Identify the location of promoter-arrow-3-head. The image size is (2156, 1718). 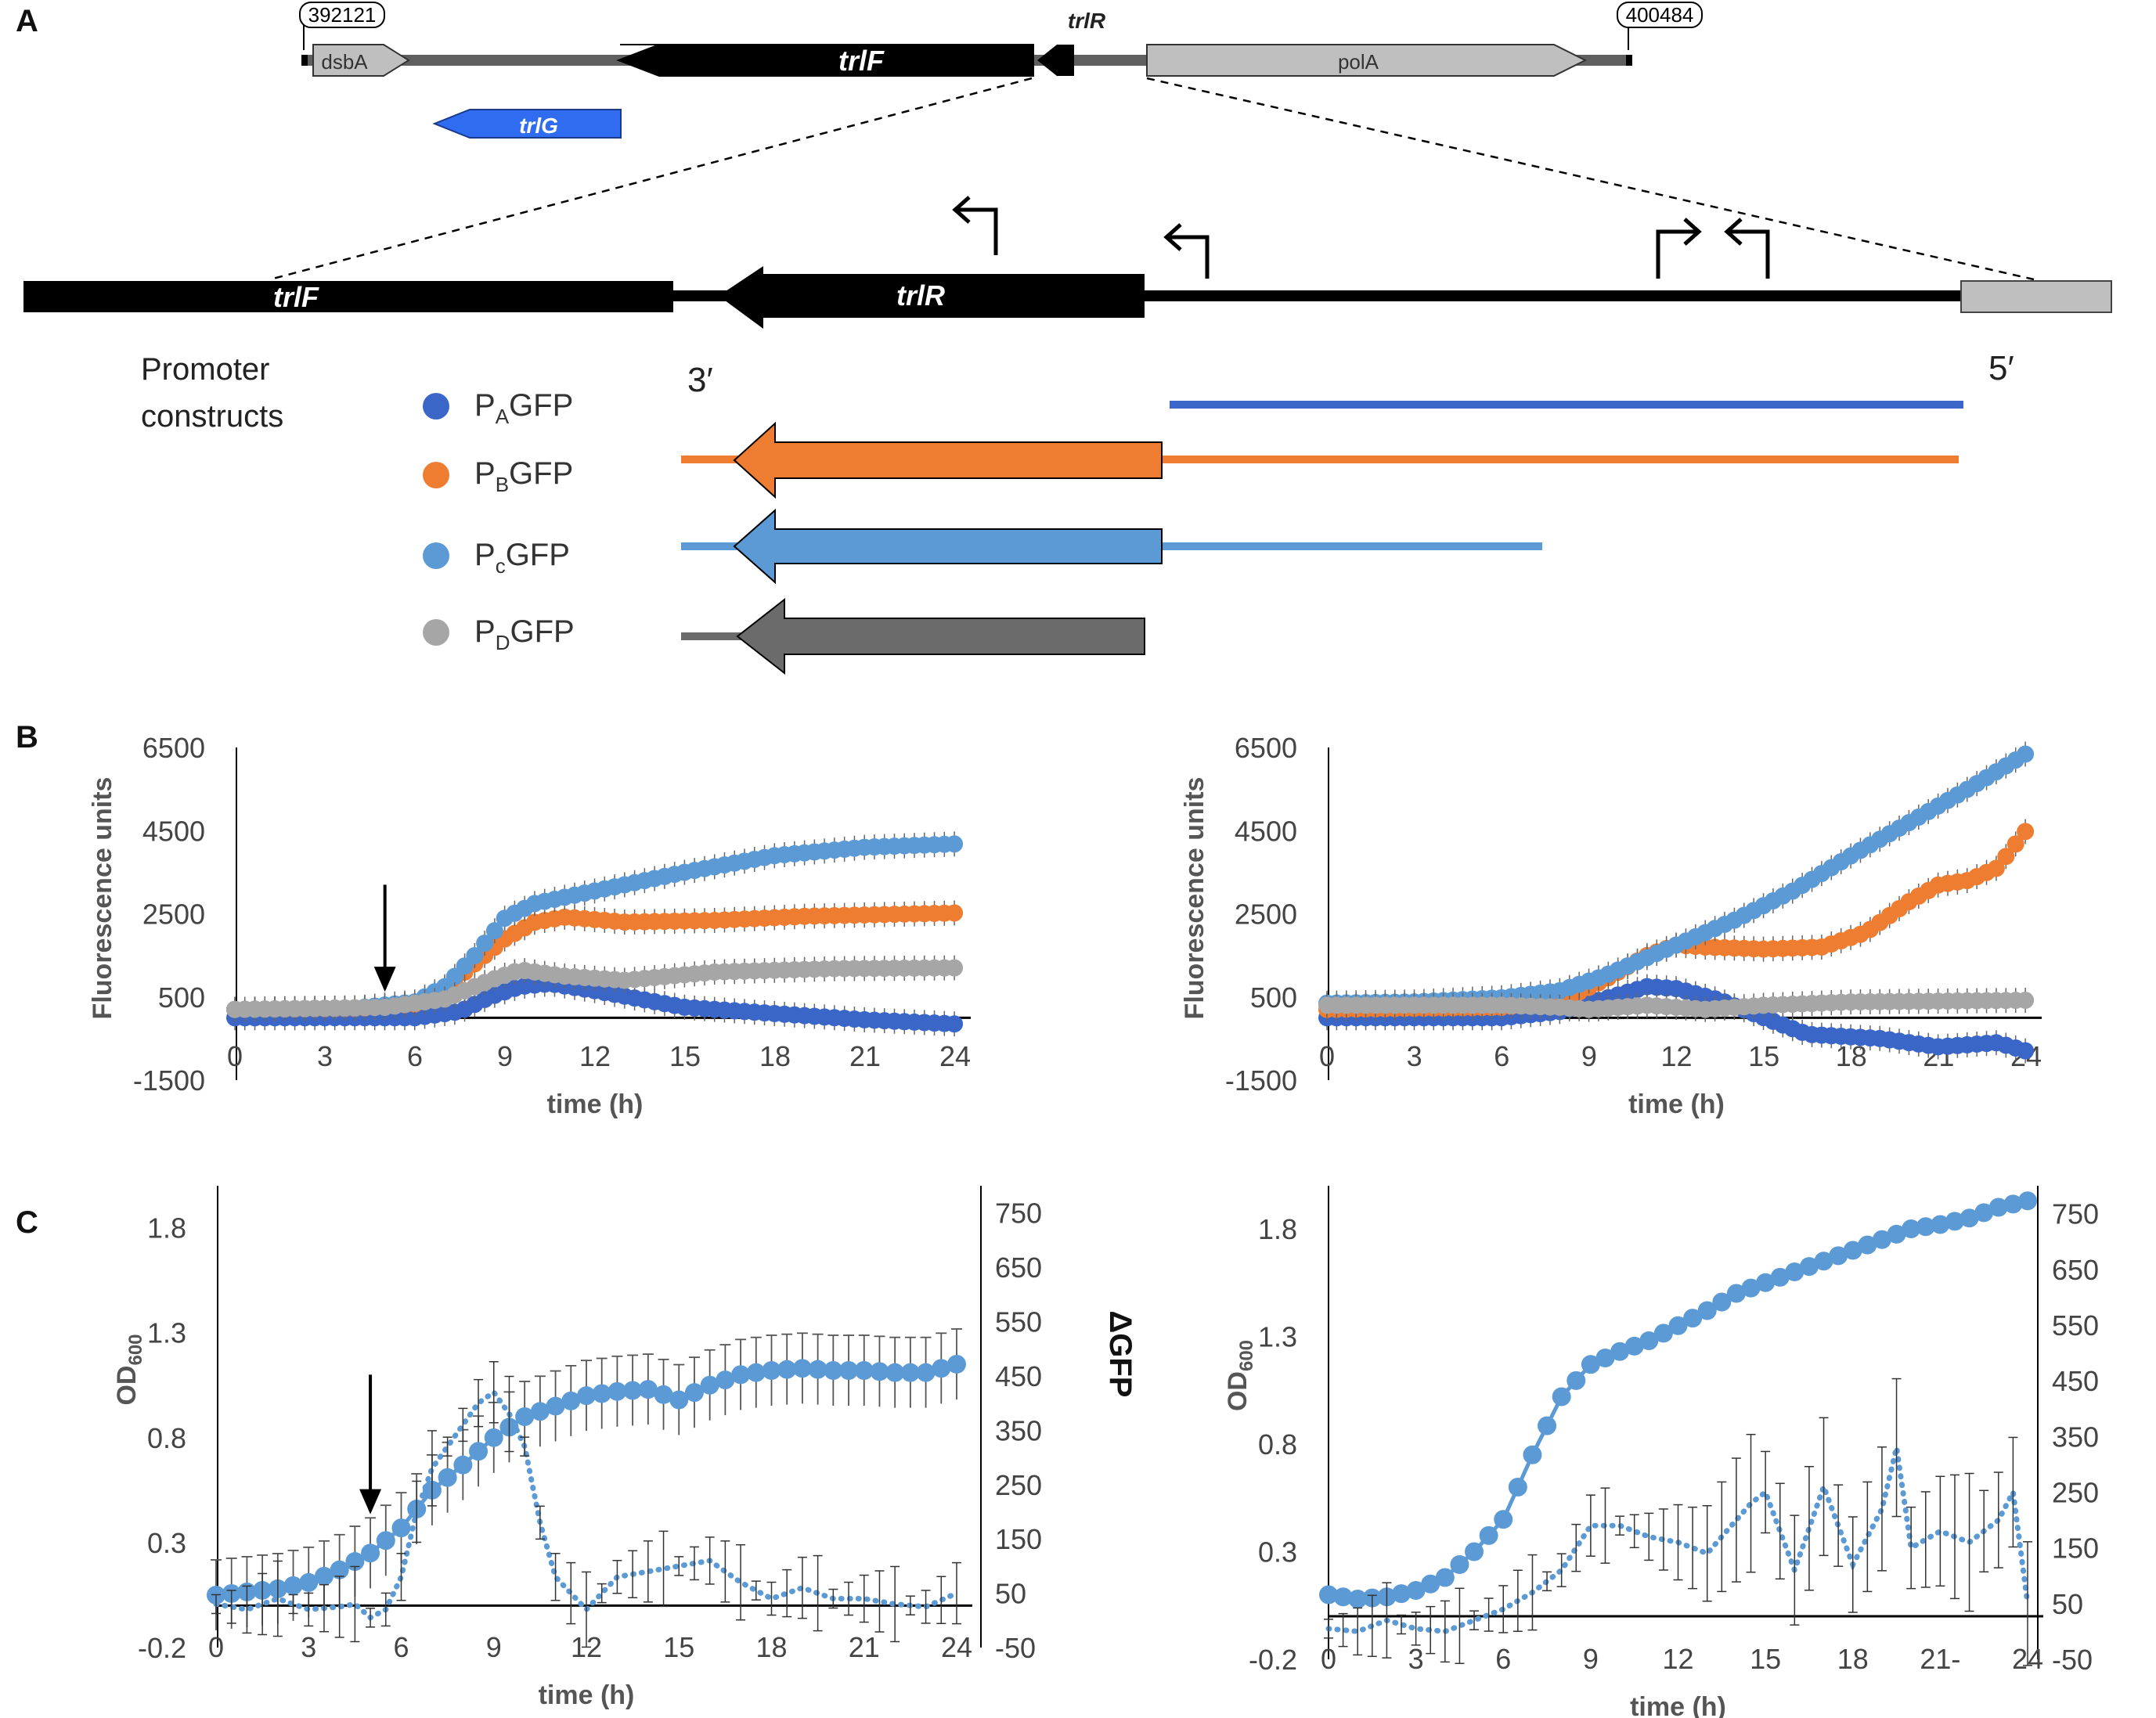
(1692, 232).